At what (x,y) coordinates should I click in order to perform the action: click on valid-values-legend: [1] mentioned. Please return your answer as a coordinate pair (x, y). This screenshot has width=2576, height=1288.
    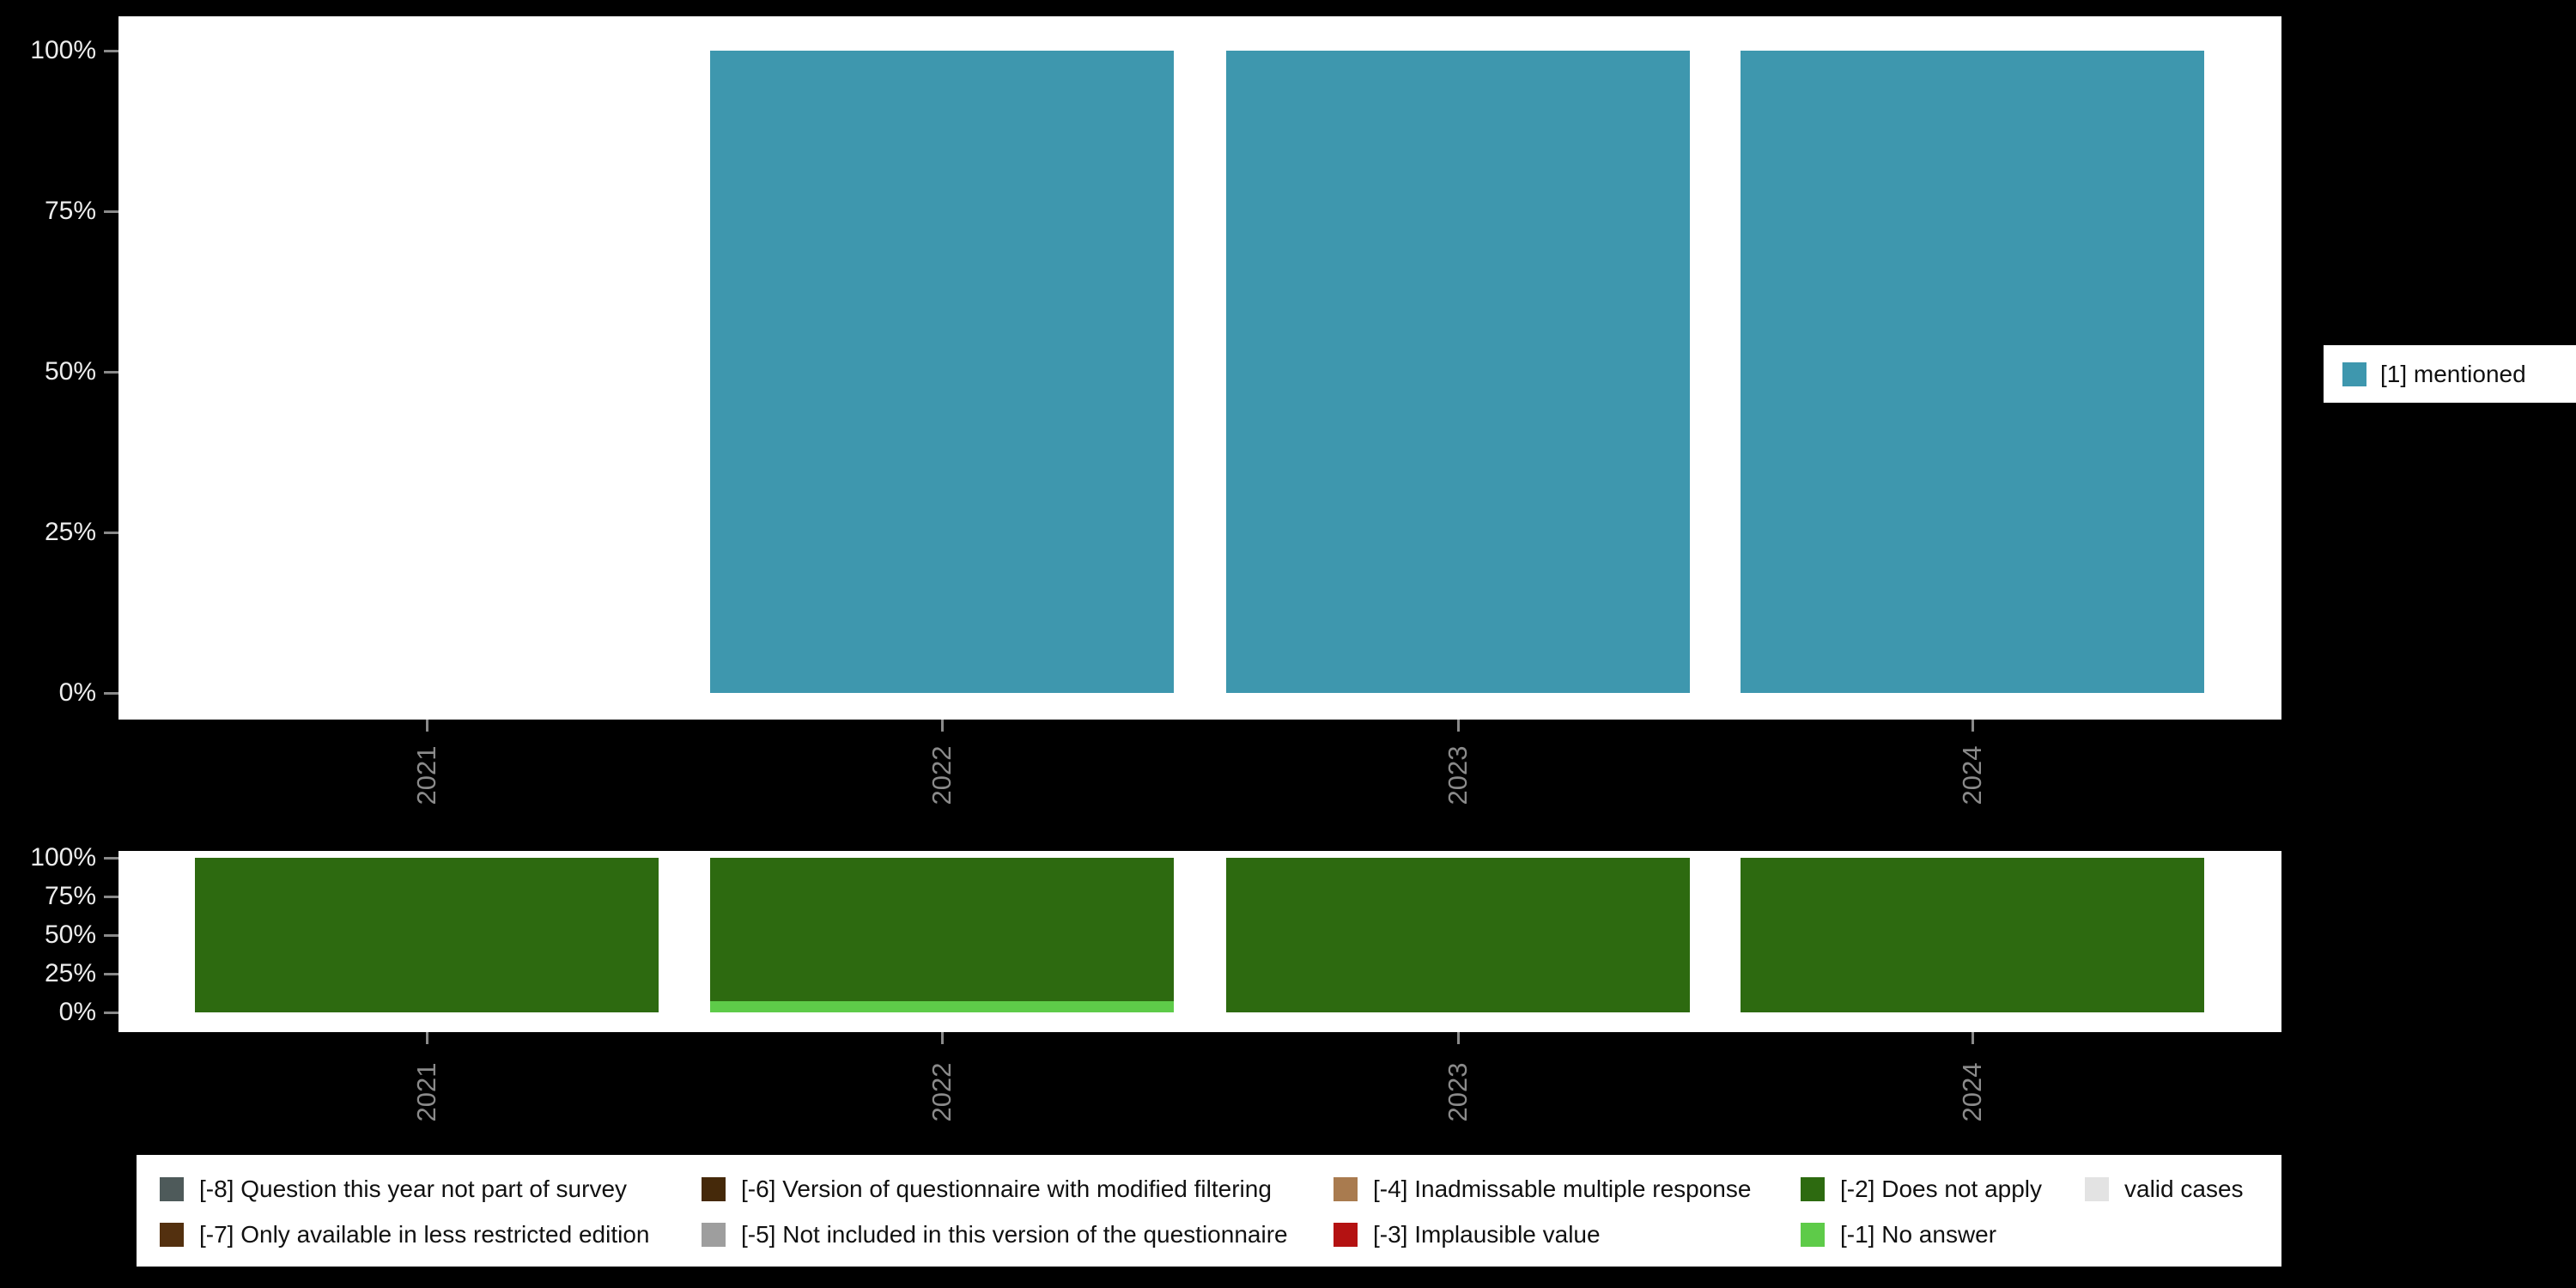
    Looking at the image, I should click on (2450, 374).